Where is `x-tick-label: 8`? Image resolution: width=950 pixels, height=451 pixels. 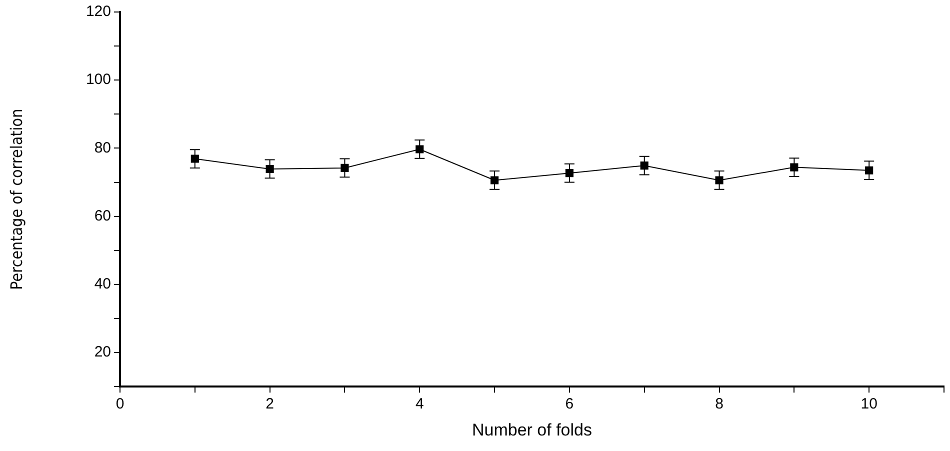 x-tick-label: 8 is located at coordinates (719, 404).